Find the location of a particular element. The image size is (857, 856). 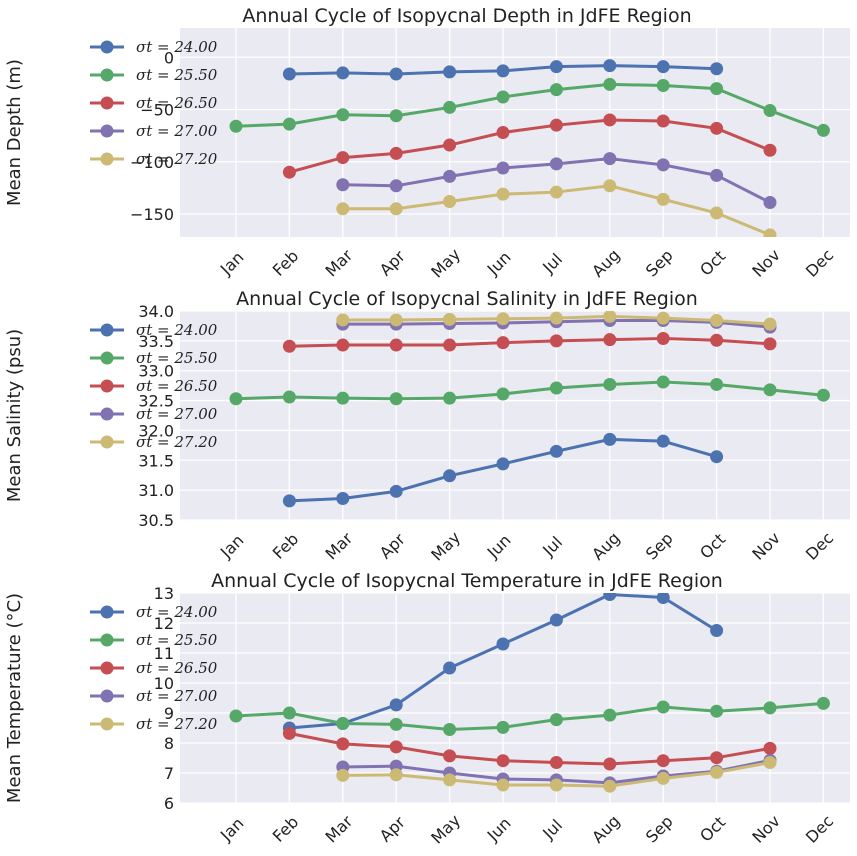

y-tick-label: 12 is located at coordinates (164, 623).